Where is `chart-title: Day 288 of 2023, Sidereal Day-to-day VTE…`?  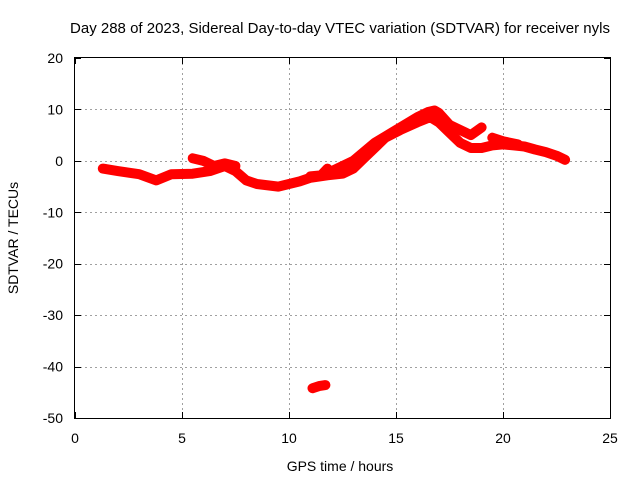
chart-title: Day 288 of 2023, Sidereal Day-to-day VTE… is located at coordinates (340, 28).